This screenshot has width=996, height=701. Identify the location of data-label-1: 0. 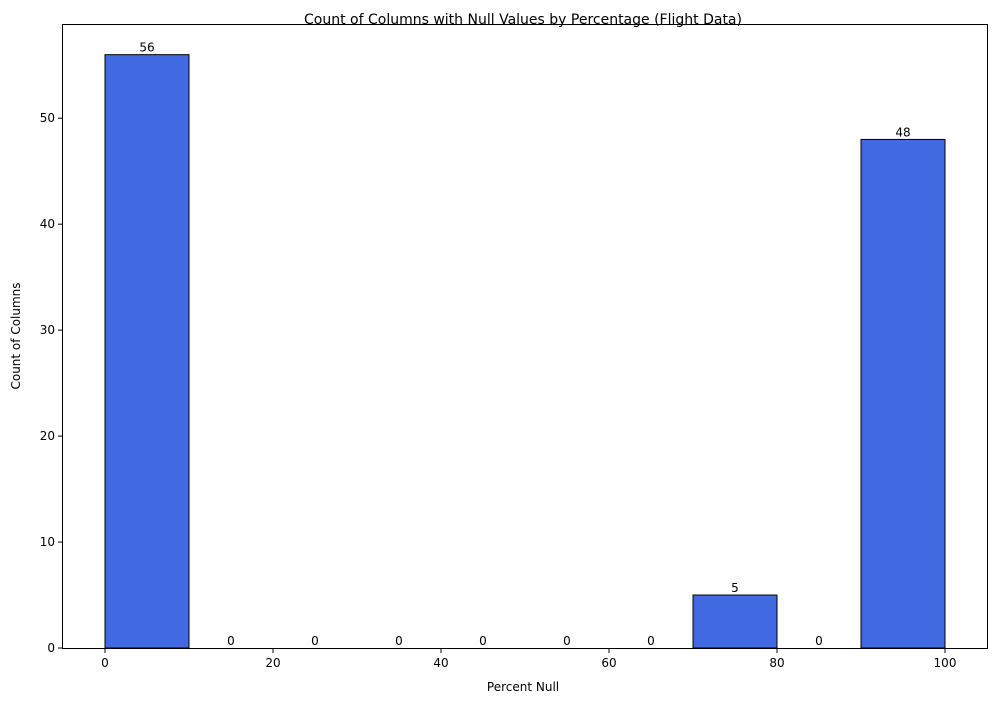
(231, 641).